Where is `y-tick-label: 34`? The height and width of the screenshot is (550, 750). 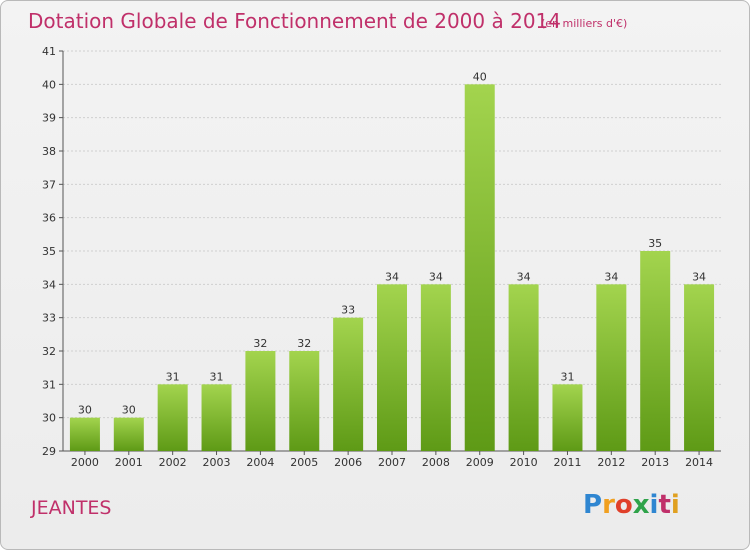 y-tick-label: 34 is located at coordinates (49, 284).